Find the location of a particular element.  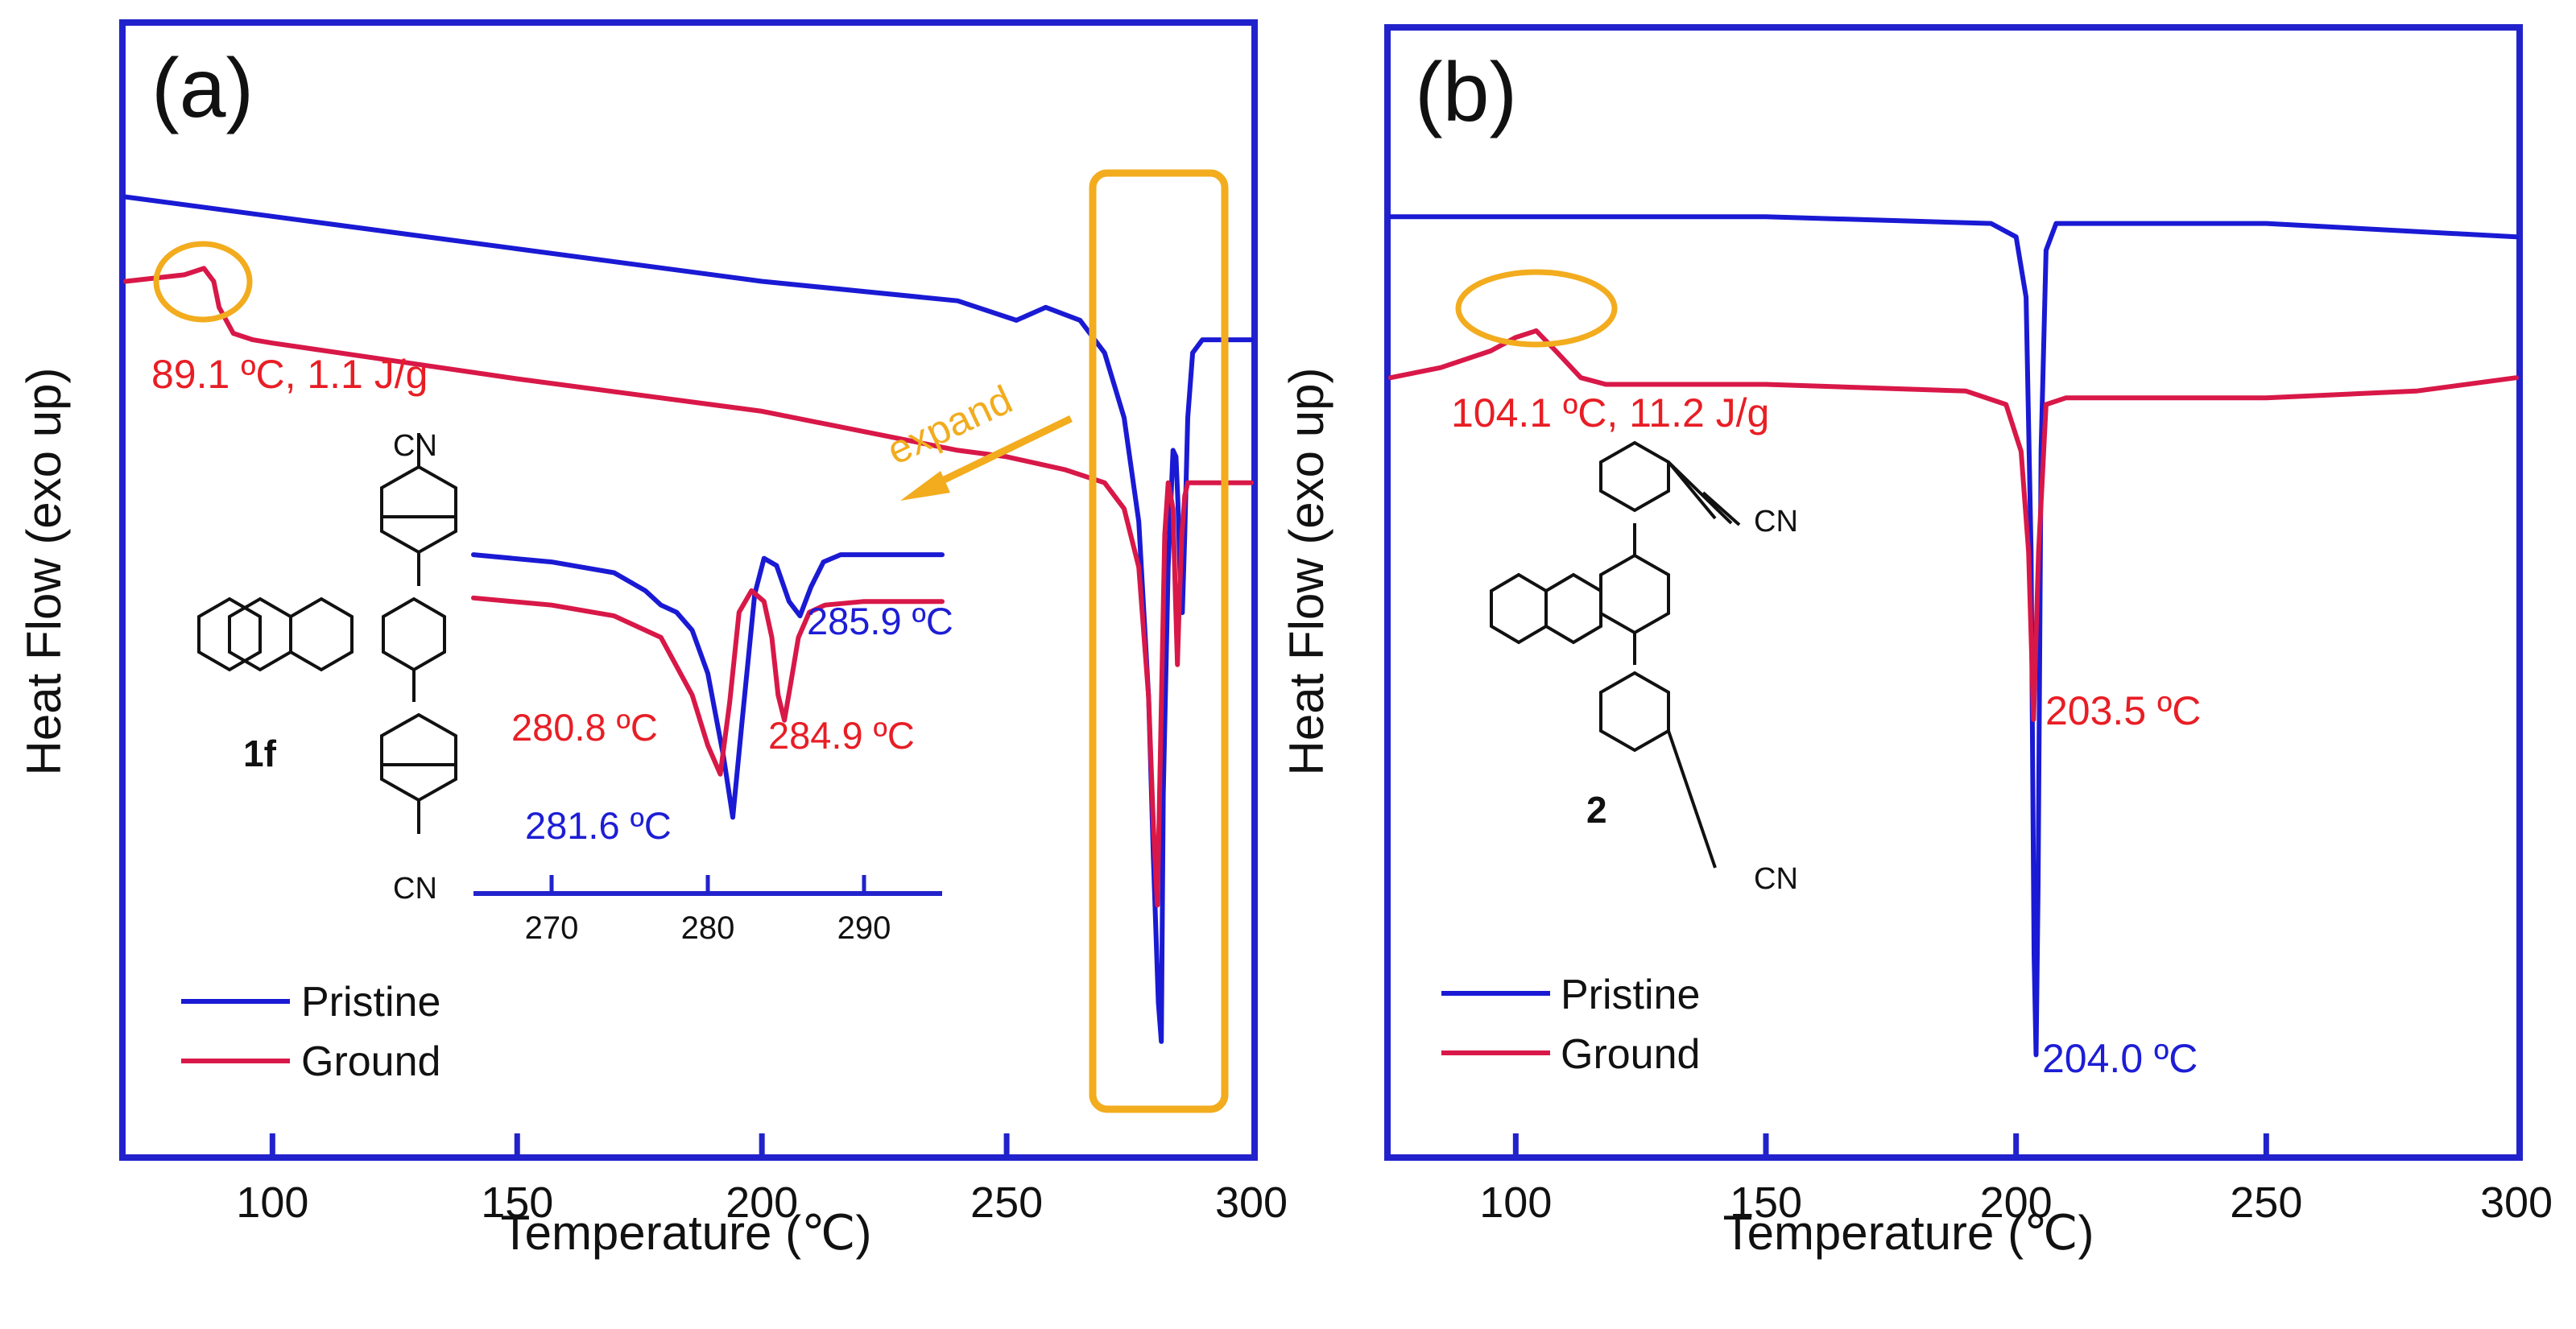

panel-b-x-tick-label: 250 is located at coordinates (2266, 1202).